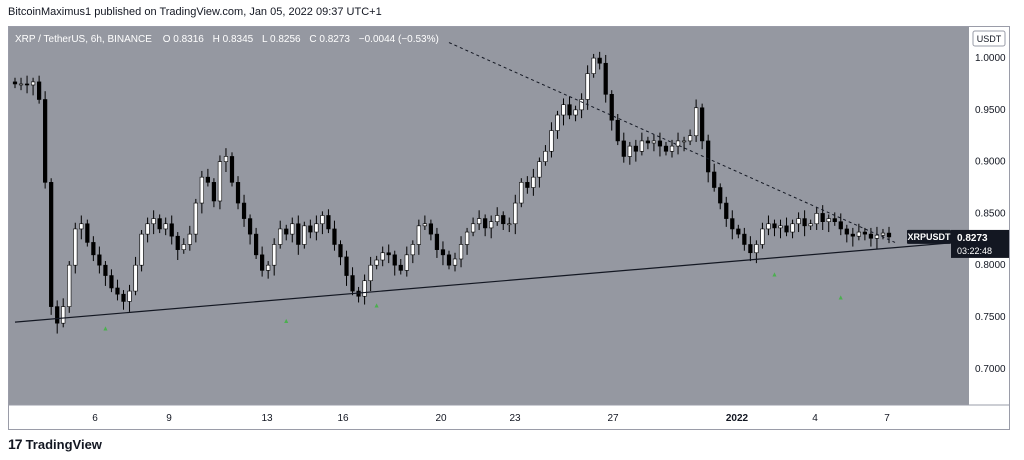  What do you see at coordinates (989, 38) in the screenshot?
I see `currency-badge` at bounding box center [989, 38].